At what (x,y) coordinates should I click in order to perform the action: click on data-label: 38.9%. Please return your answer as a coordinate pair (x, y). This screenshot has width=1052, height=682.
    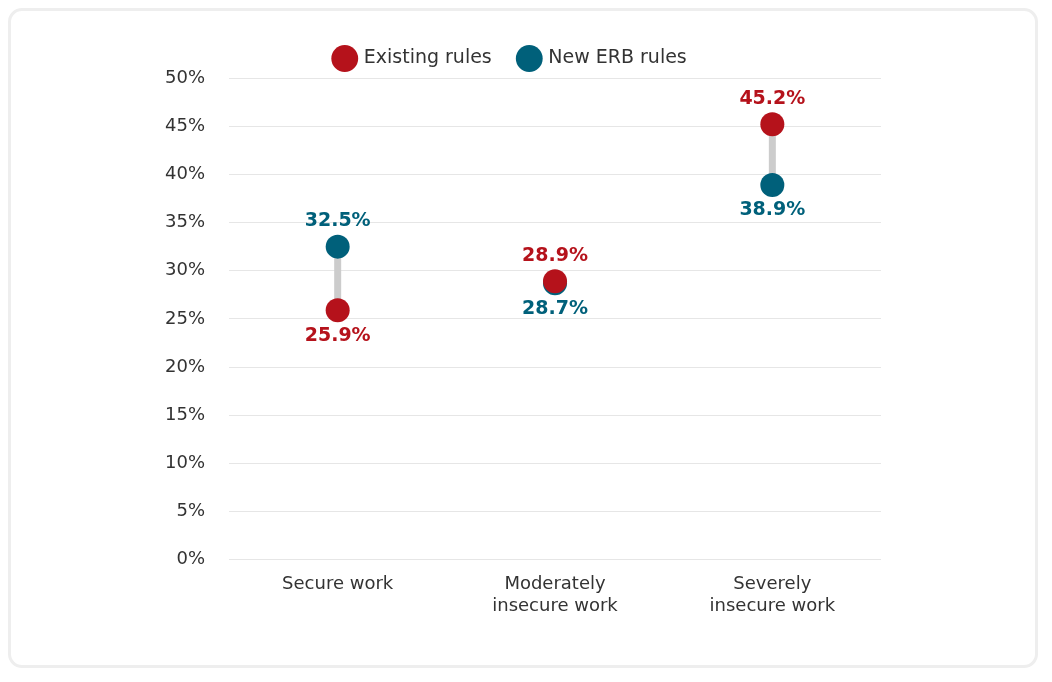
    Looking at the image, I should click on (772, 208).